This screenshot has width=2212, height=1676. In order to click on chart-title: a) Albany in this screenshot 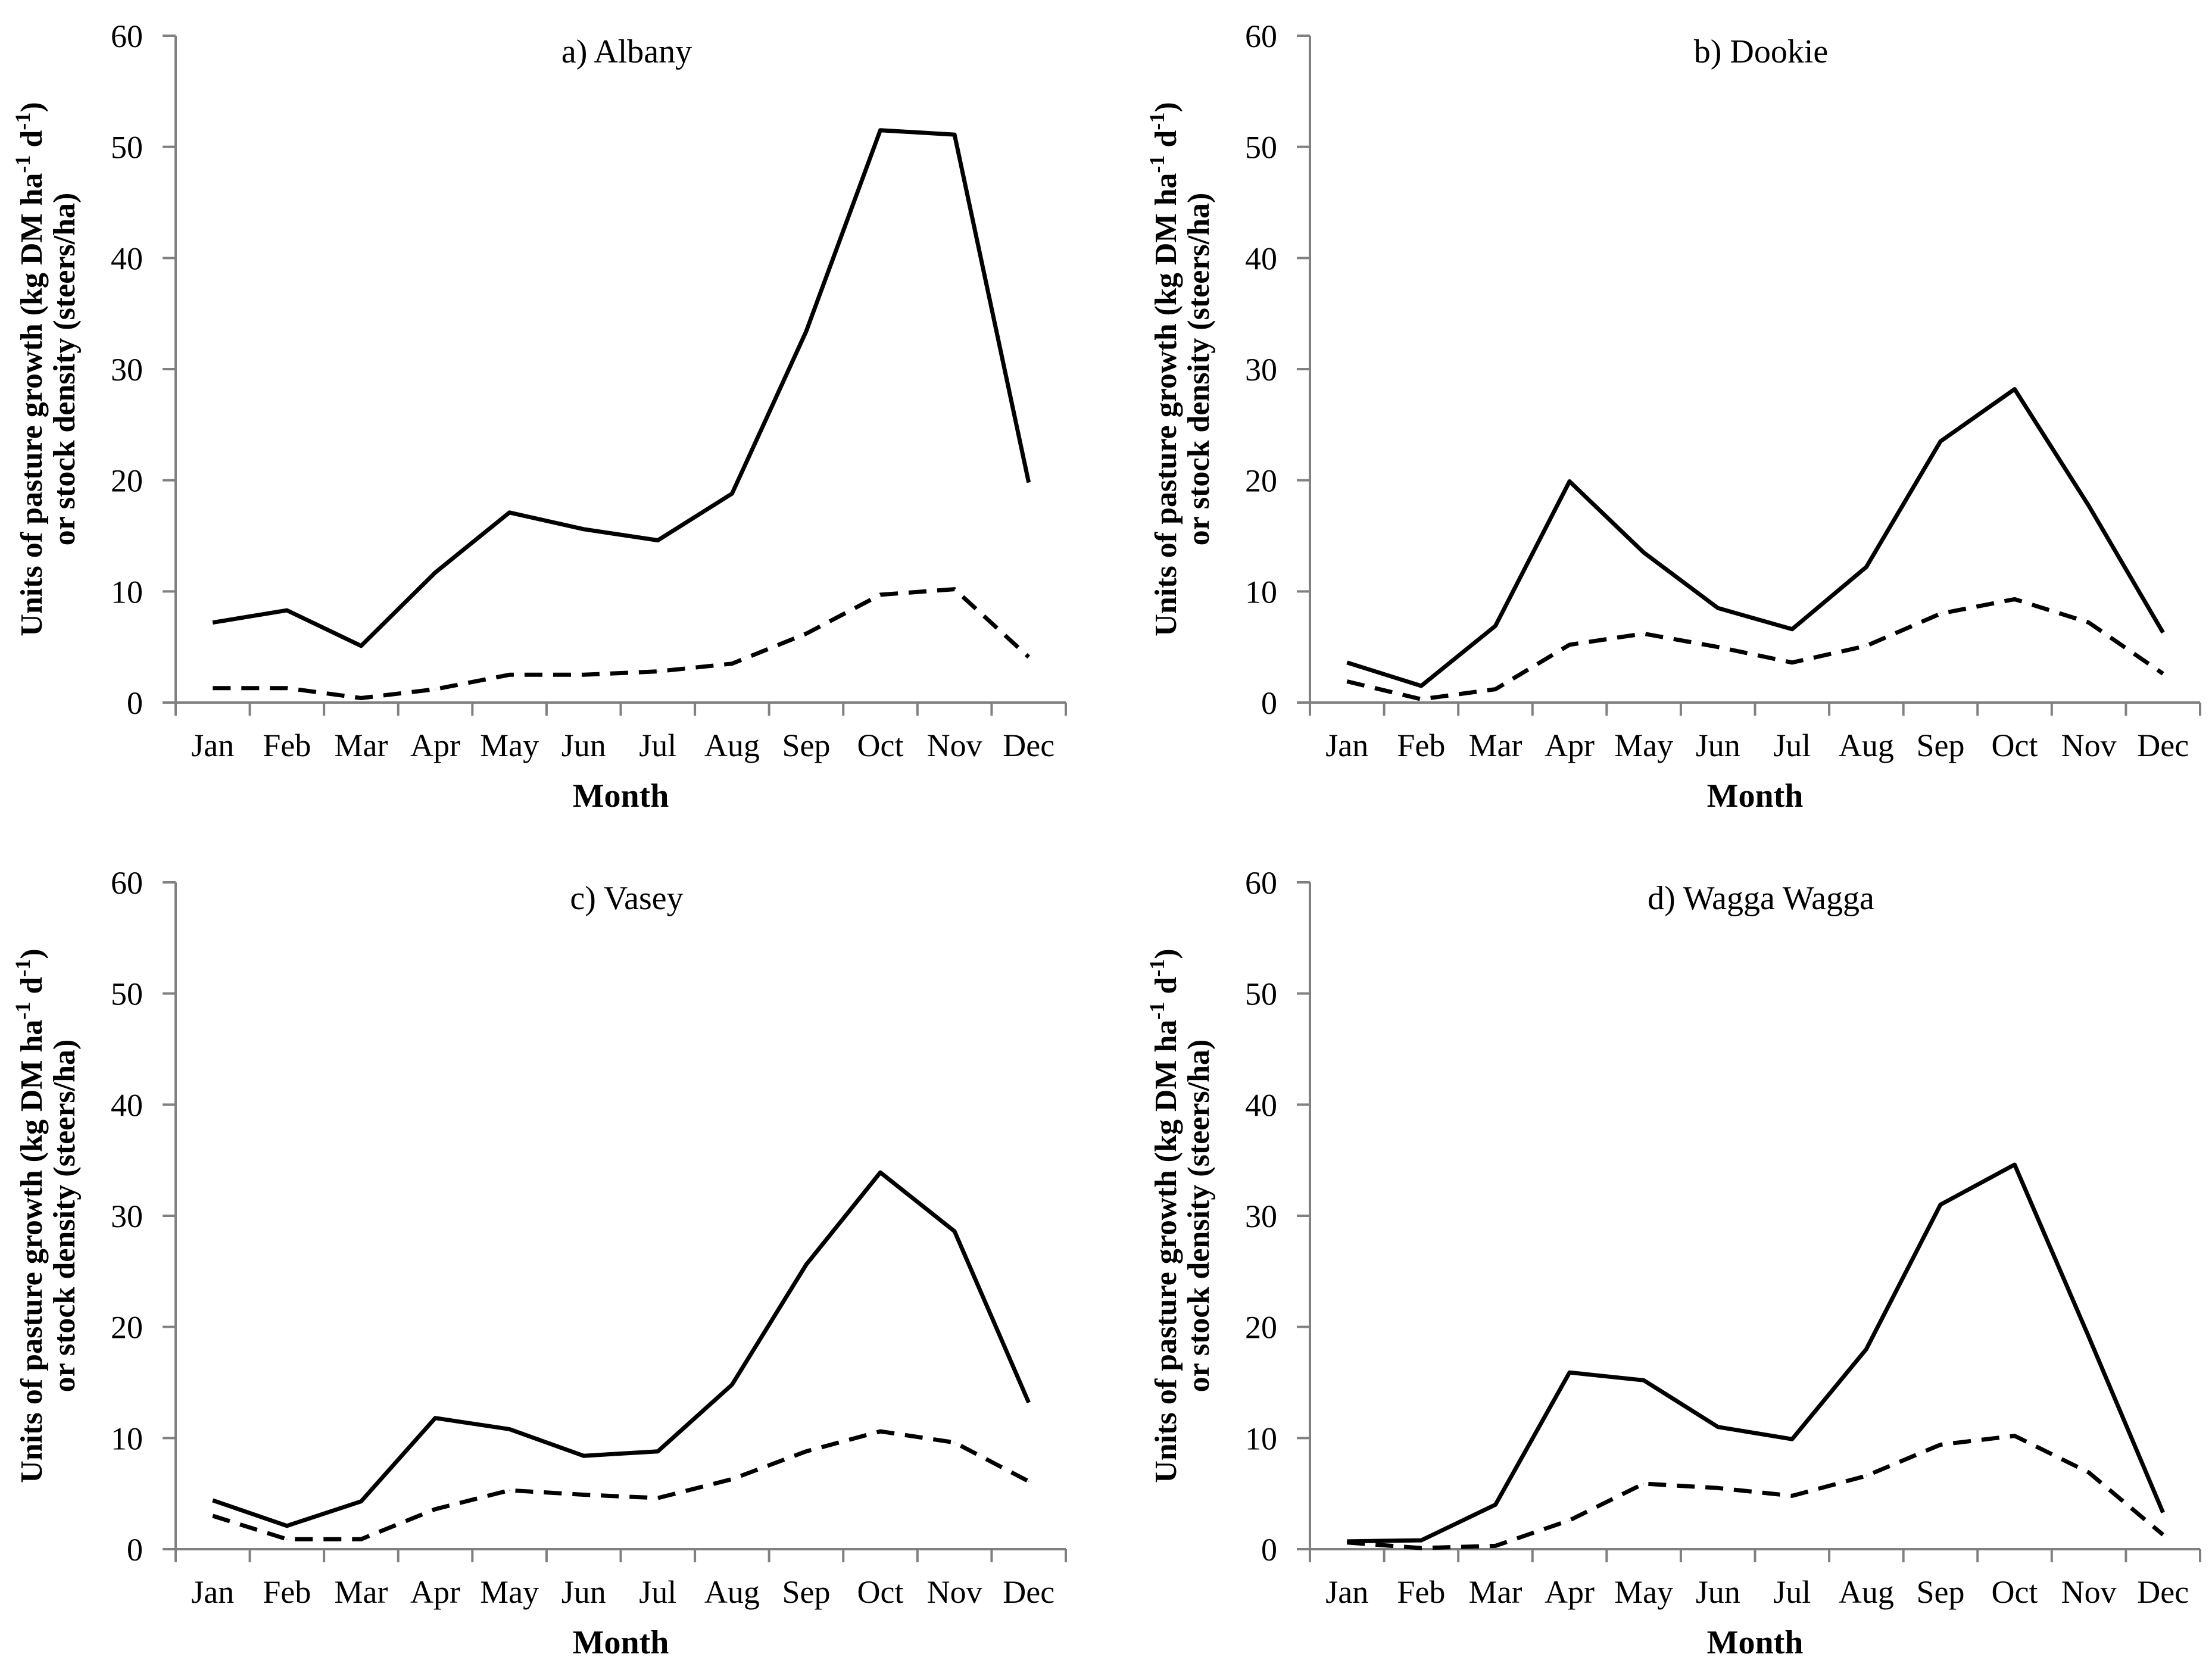, I will do `click(626, 52)`.